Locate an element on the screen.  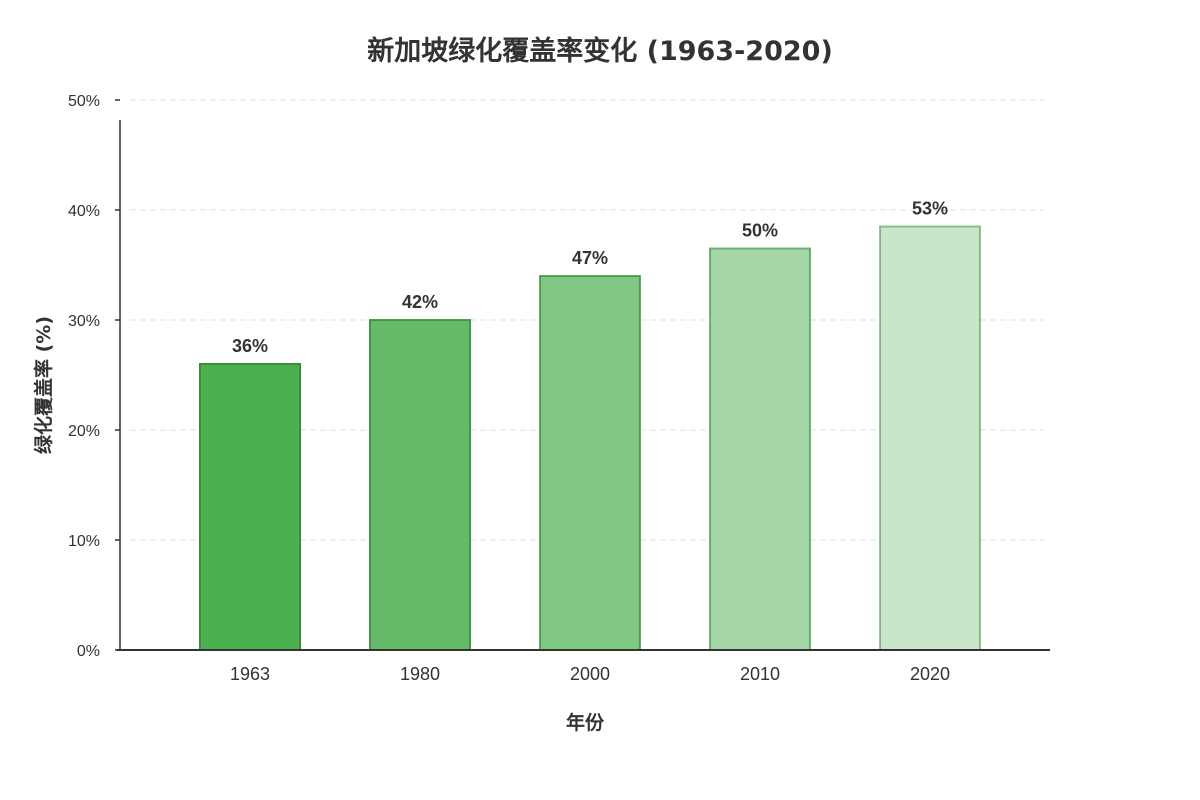
y-tick-label: 20% is located at coordinates (84, 431).